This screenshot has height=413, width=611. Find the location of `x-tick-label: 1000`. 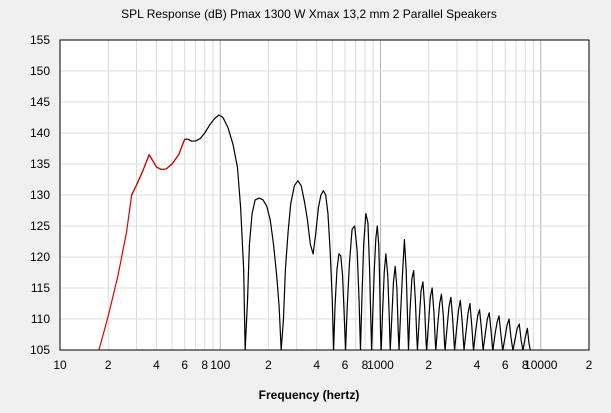

x-tick-label: 1000 is located at coordinates (380, 365).